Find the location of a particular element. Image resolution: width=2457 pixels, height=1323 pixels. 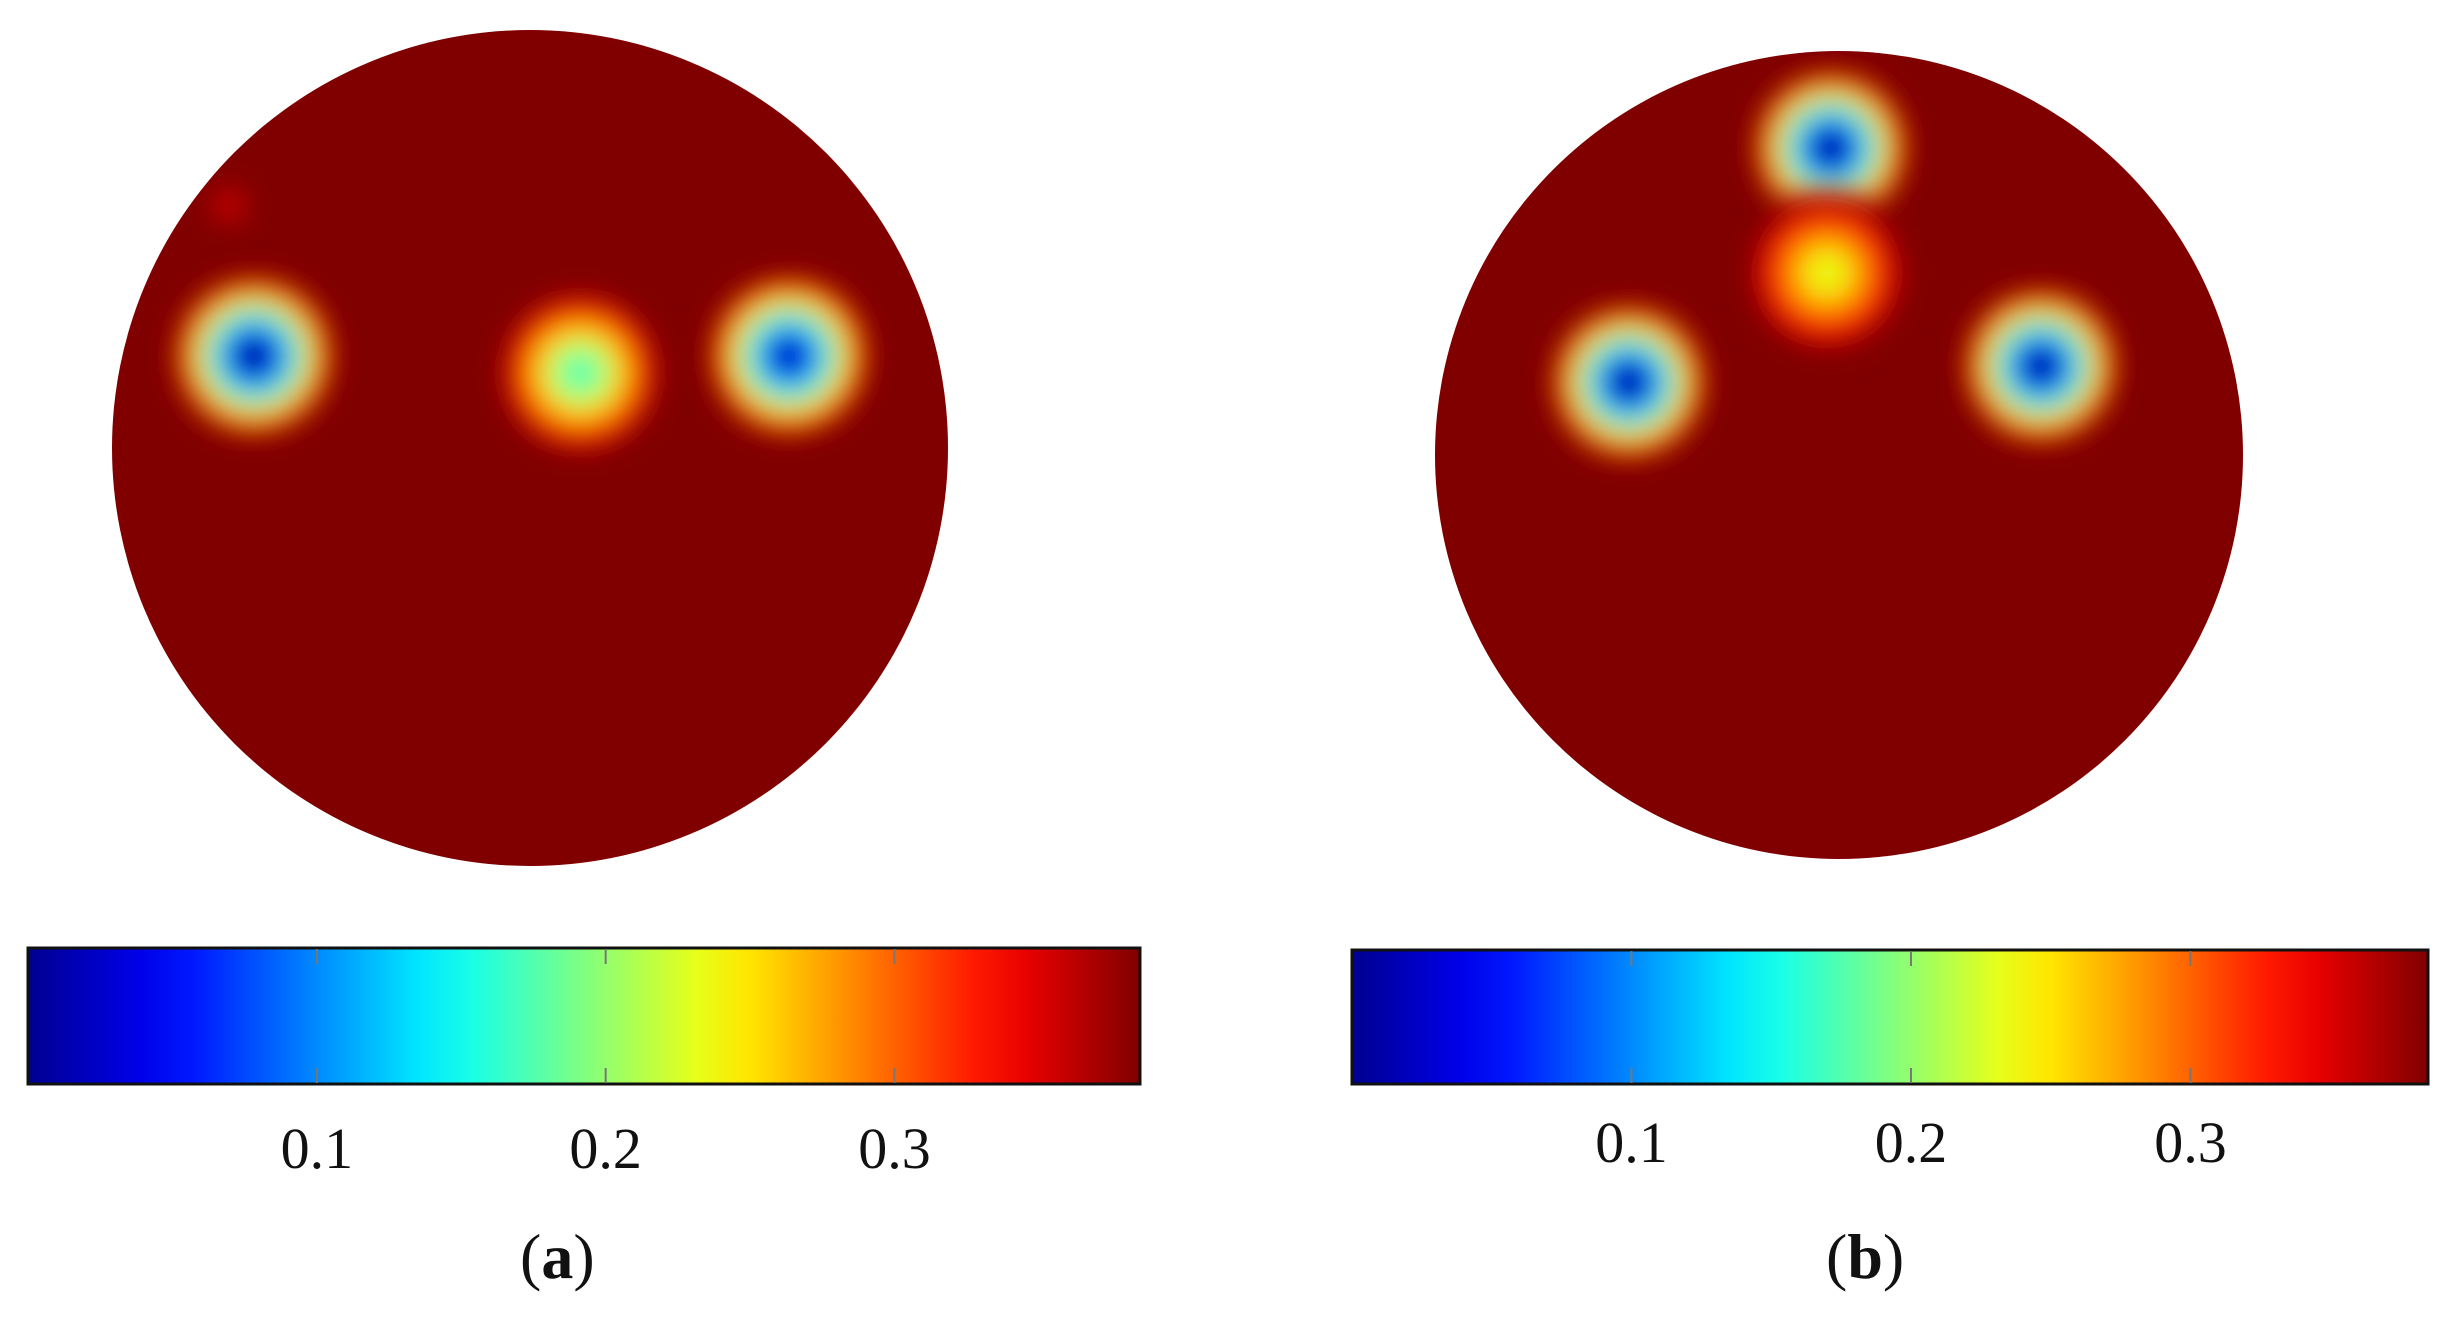

caption-a: (a) is located at coordinates (557, 1257).